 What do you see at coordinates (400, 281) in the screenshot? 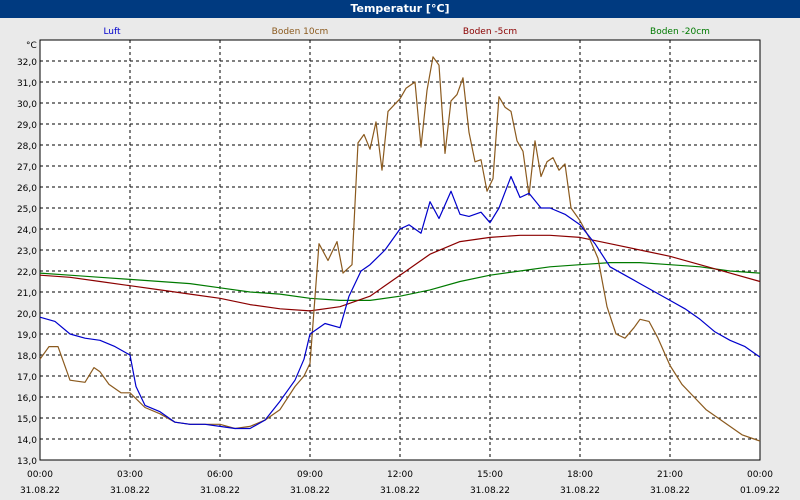
I see `series-line-boden-20cm` at bounding box center [400, 281].